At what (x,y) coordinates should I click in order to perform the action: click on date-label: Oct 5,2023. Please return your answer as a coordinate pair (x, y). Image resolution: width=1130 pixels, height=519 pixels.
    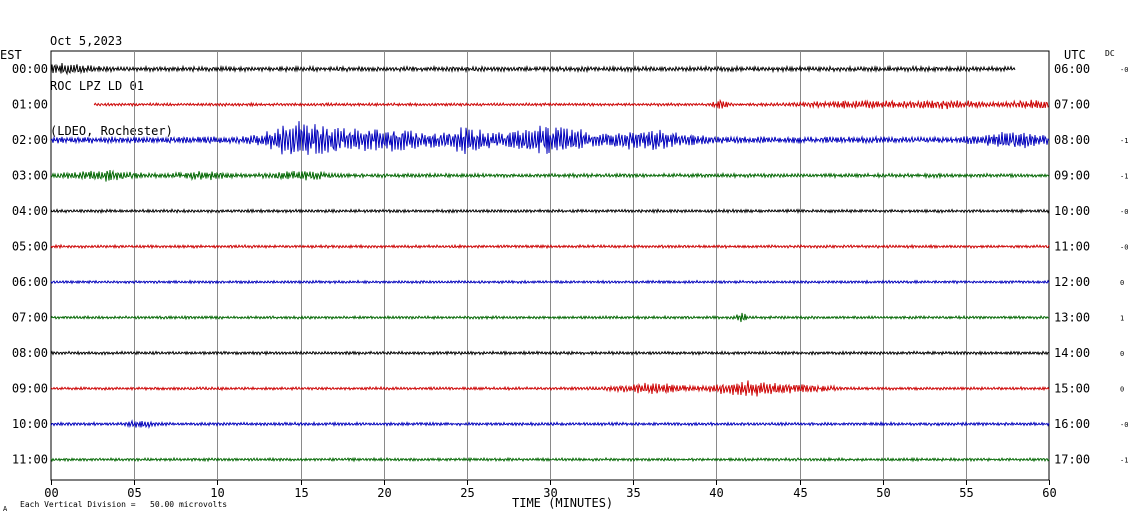
    Looking at the image, I should click on (86, 41).